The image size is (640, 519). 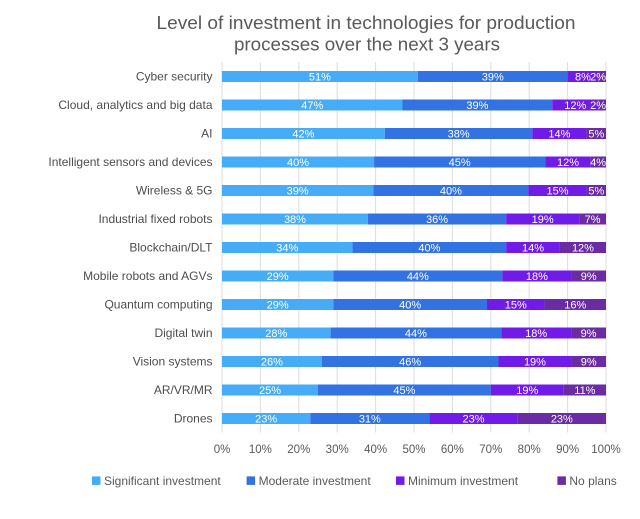 I want to click on svg-text: Industrial fixed robots, so click(x=155, y=219).